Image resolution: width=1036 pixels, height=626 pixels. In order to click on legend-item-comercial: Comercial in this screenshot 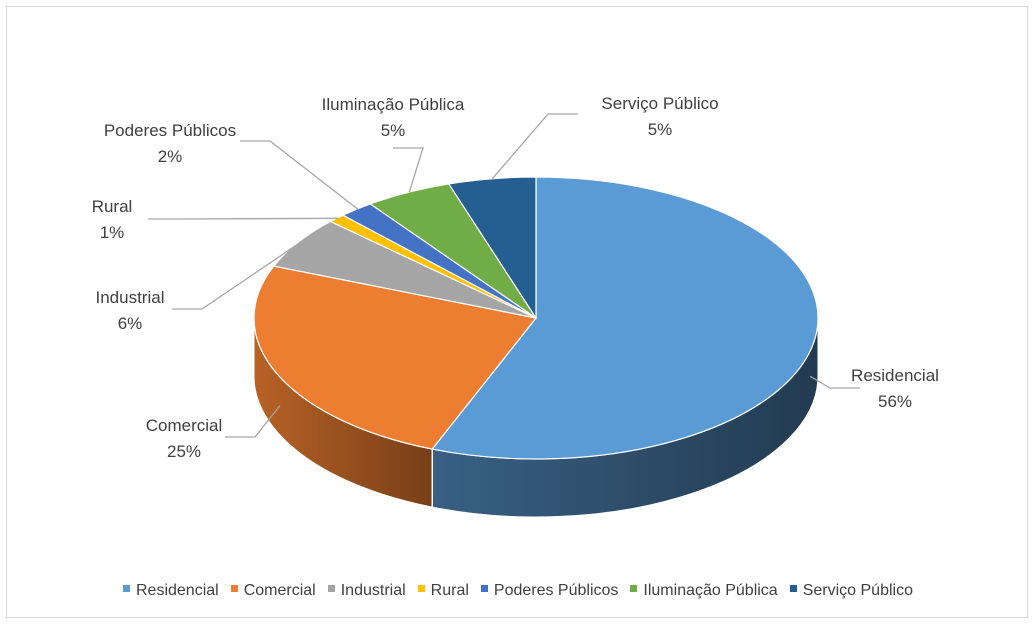, I will do `click(273, 591)`.